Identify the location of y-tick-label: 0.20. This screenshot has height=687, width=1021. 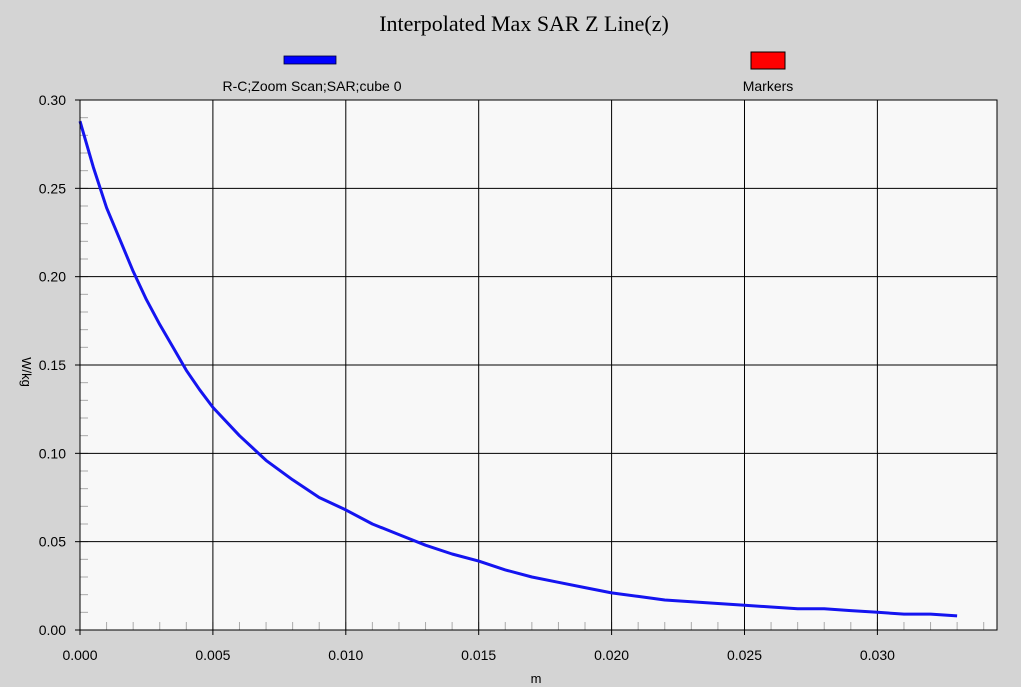
(52, 277).